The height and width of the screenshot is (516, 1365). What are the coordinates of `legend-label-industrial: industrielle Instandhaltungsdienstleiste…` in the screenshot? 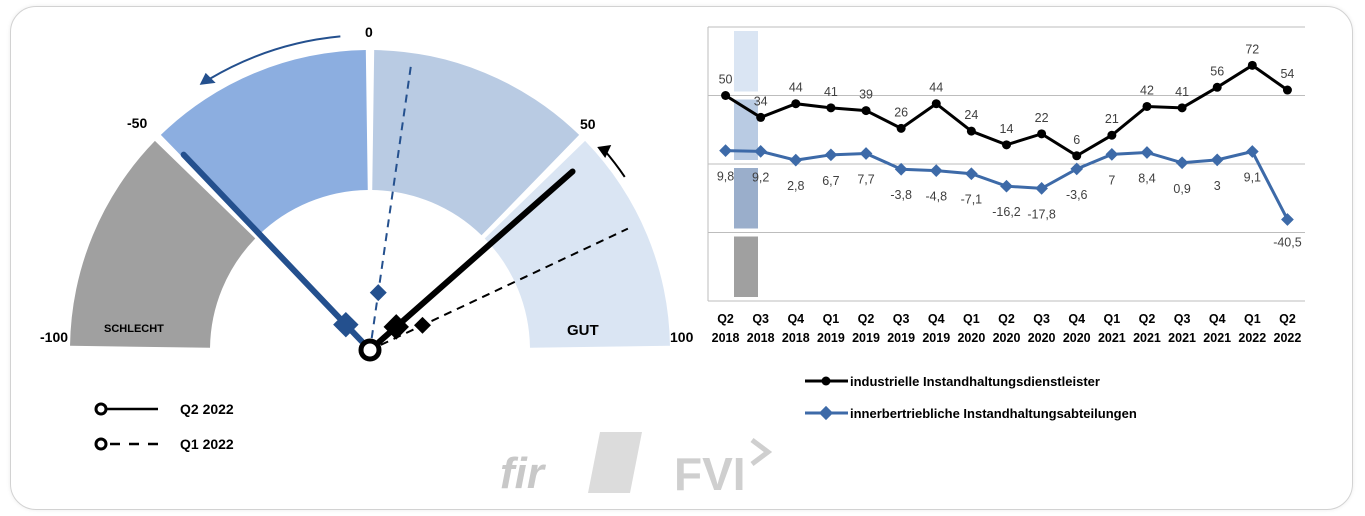 It's located at (975, 381).